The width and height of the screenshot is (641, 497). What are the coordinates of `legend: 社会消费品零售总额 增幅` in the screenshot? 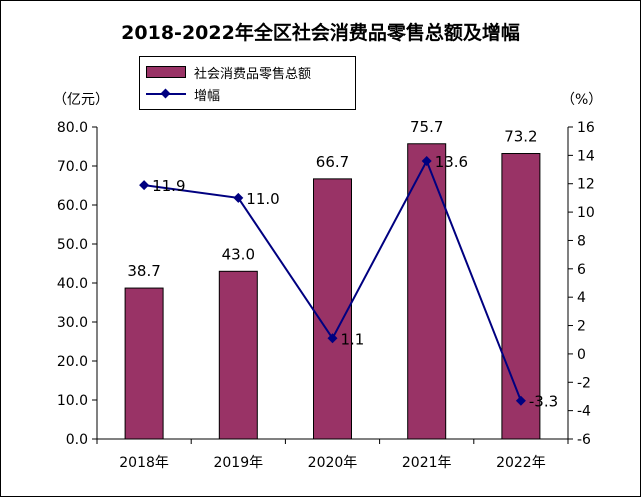 It's located at (247, 83).